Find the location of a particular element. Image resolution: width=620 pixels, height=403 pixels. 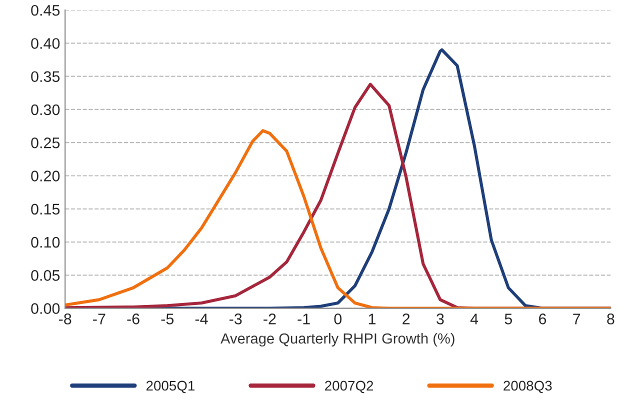

x-axis-title: Average Quarterly RHPI Growth (%) is located at coordinates (337, 339).